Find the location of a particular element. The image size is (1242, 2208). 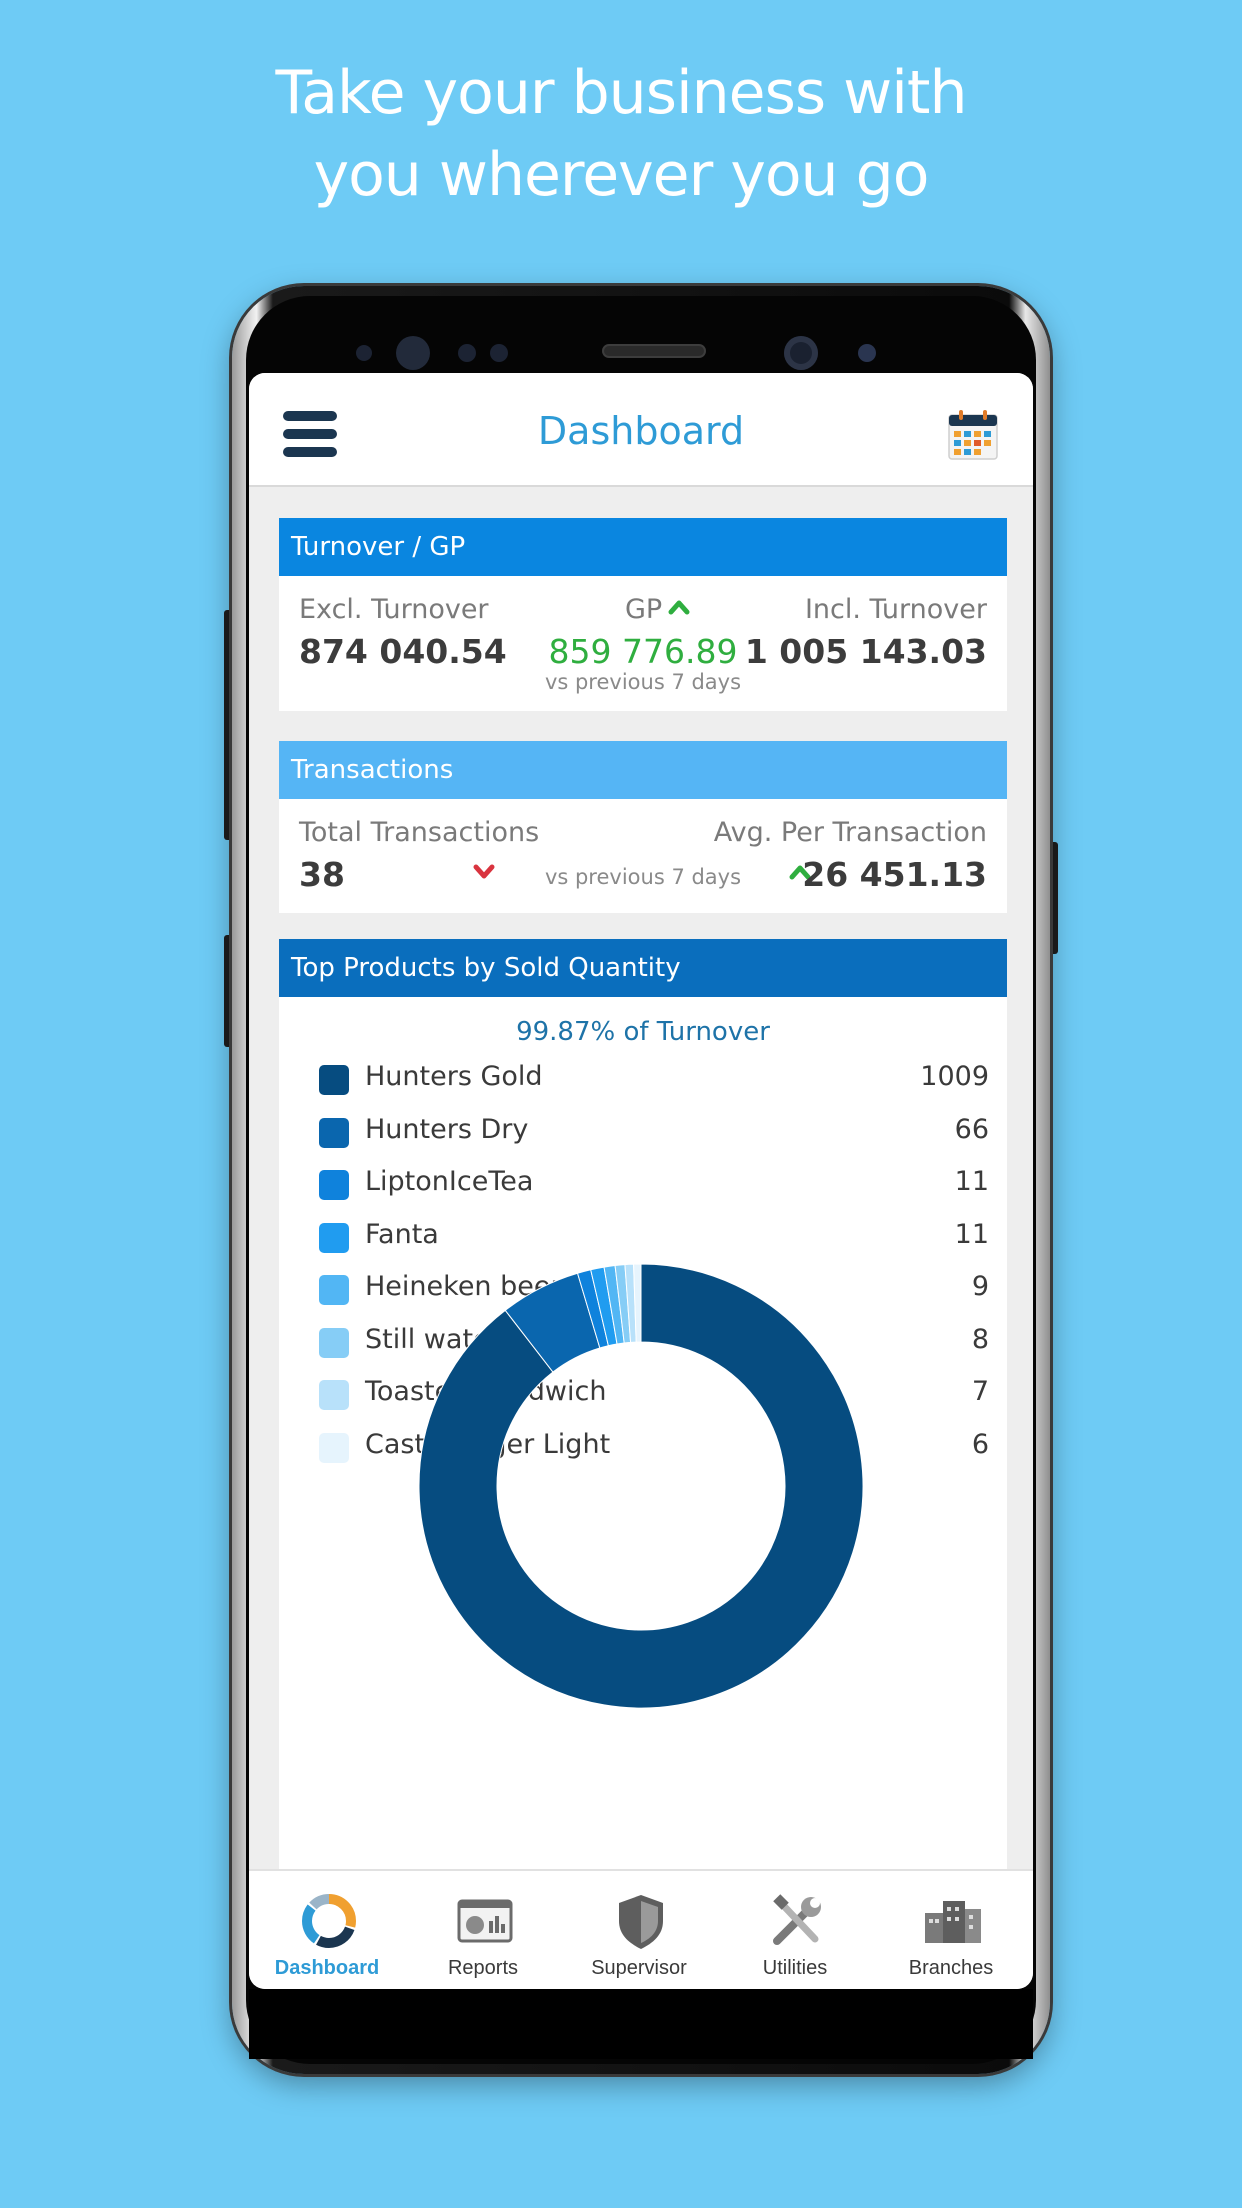

tab-dashboard: Dashboard is located at coordinates (327, 1930).